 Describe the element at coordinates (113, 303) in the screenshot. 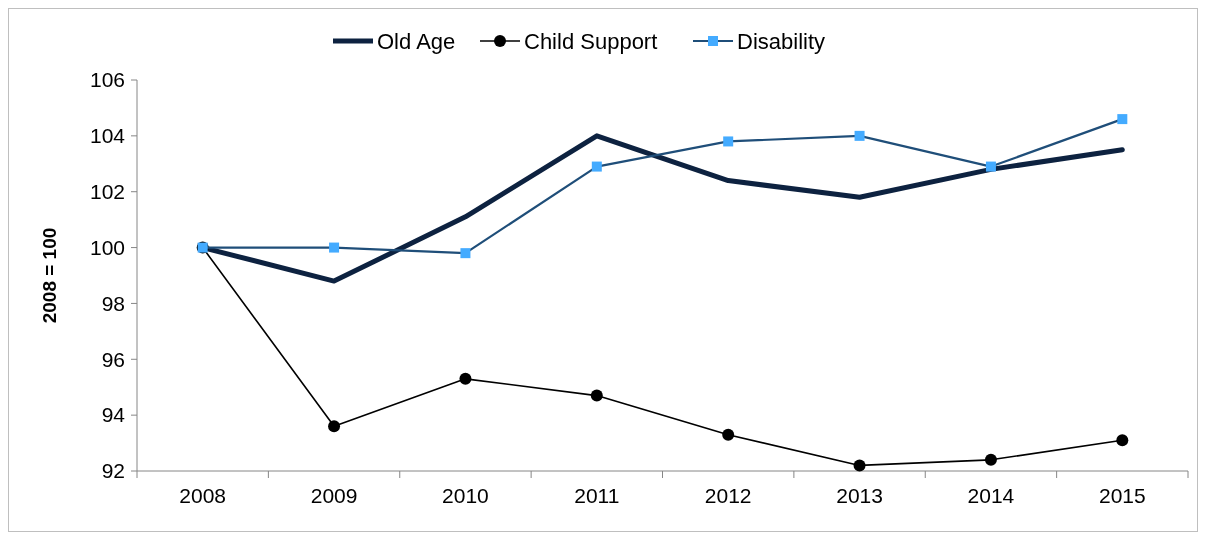

I see `y-tick-label: 98` at that location.